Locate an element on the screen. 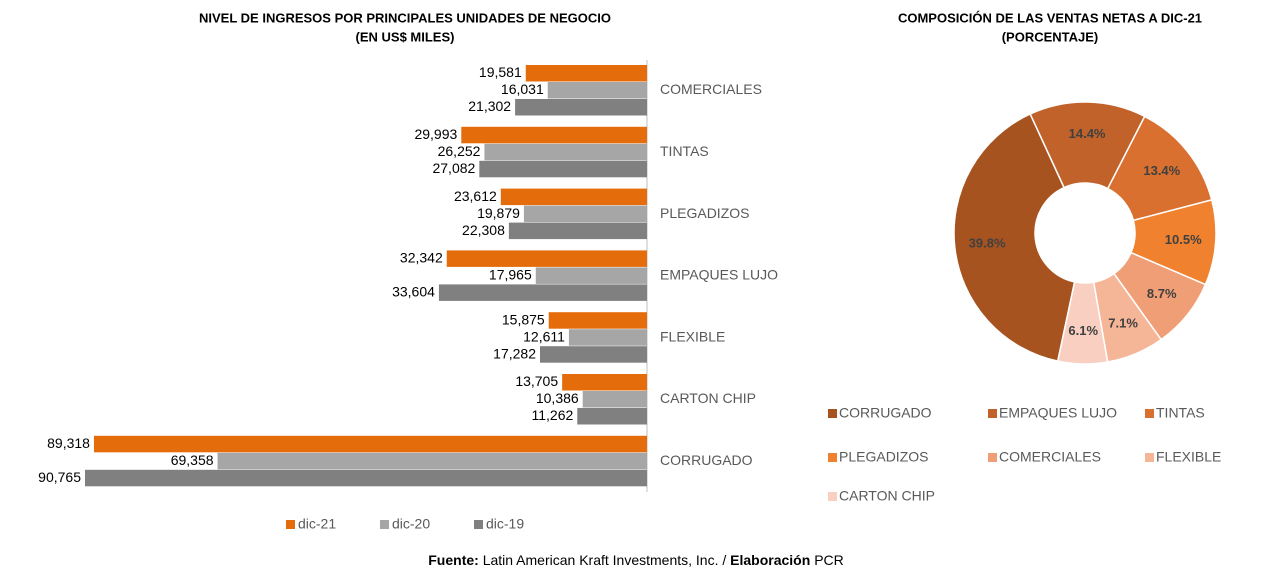 The width and height of the screenshot is (1273, 571). slice-label: 10.5% is located at coordinates (1183, 239).